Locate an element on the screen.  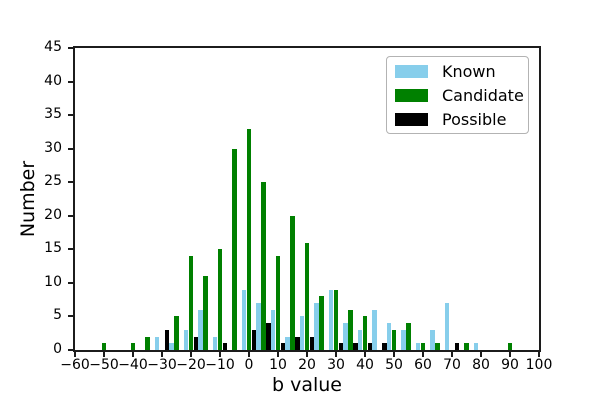
legend-label-possible: Possible is located at coordinates (474, 119).